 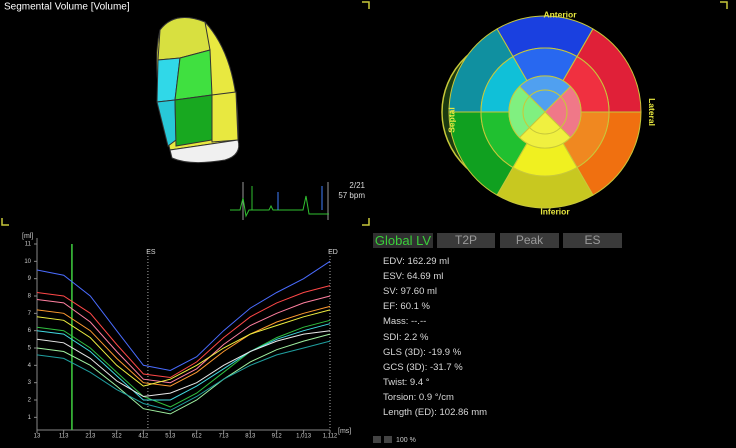 I want to click on x-tick-label: 912, so click(x=277, y=437).